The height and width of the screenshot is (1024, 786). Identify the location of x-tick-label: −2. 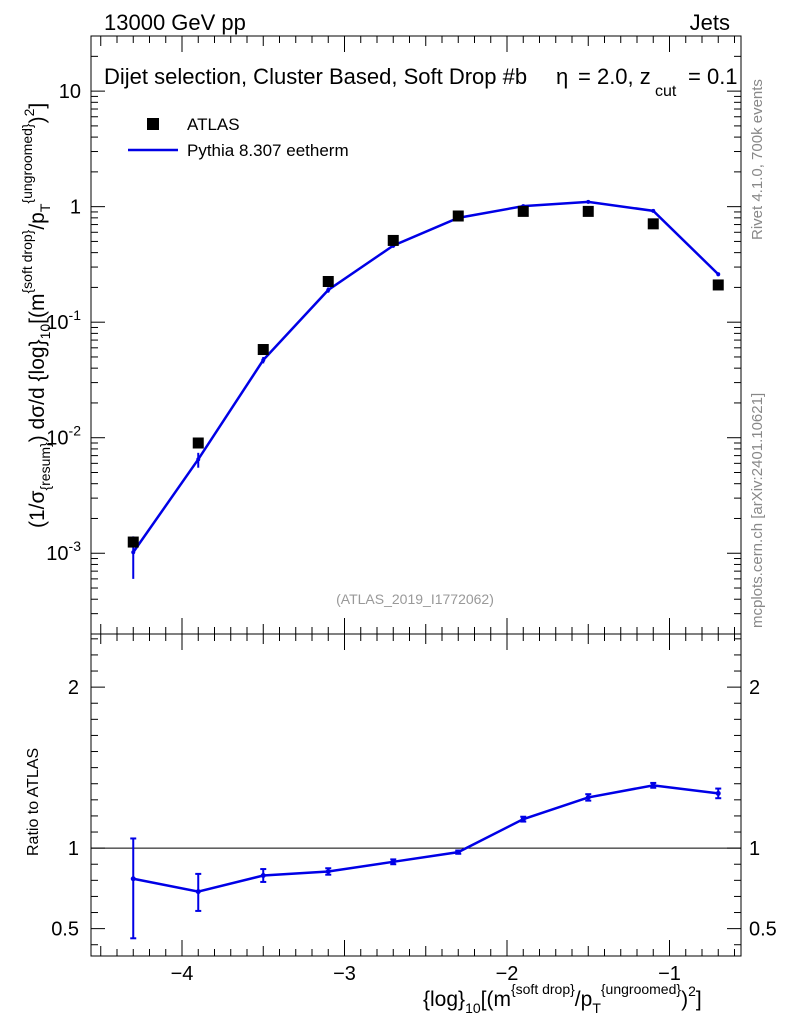
(507, 974).